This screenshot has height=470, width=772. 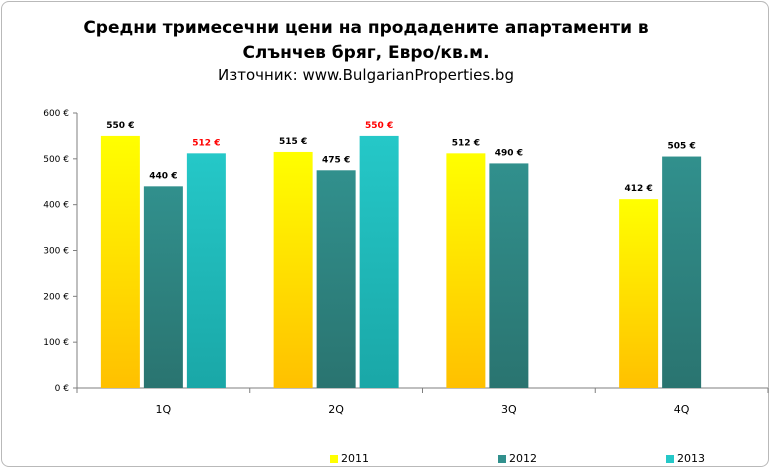 I want to click on data-label: 515 €, so click(x=293, y=142).